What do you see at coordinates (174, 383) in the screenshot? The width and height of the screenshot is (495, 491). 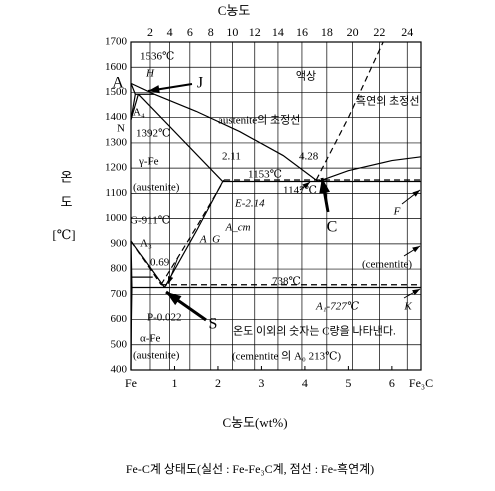 I see `x-tick-label: 1` at bounding box center [174, 383].